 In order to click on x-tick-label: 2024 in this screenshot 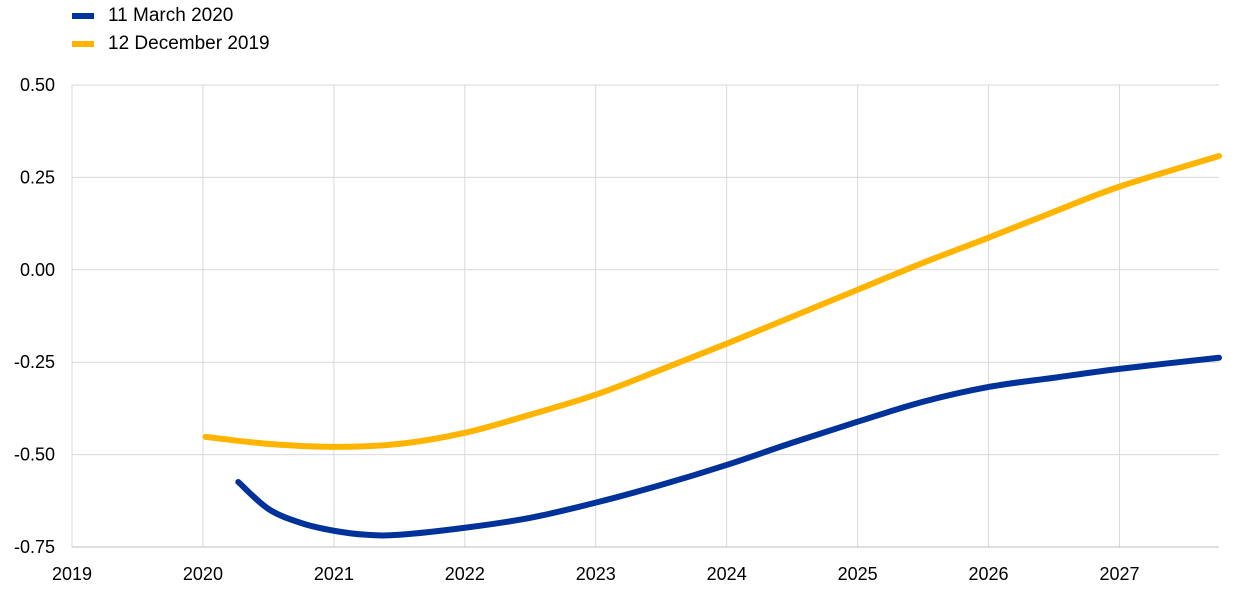, I will do `click(727, 574)`.